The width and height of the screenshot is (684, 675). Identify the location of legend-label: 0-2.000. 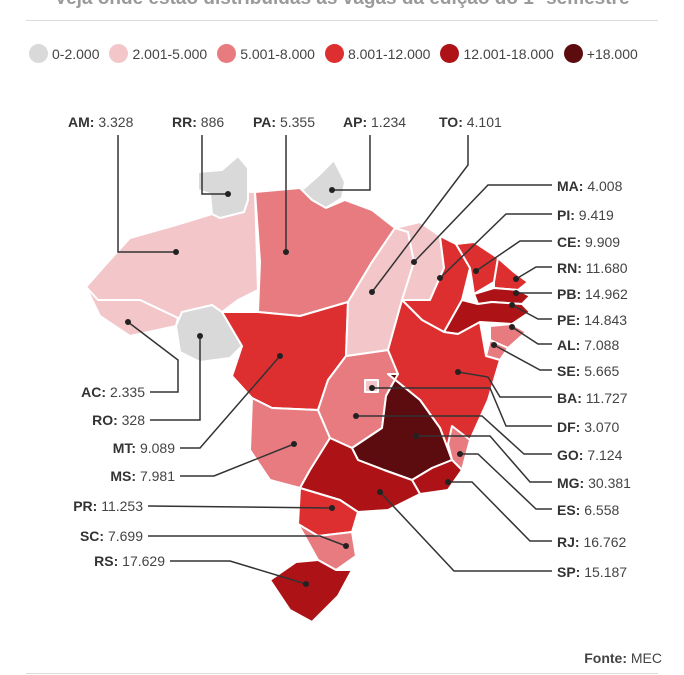
(76, 53).